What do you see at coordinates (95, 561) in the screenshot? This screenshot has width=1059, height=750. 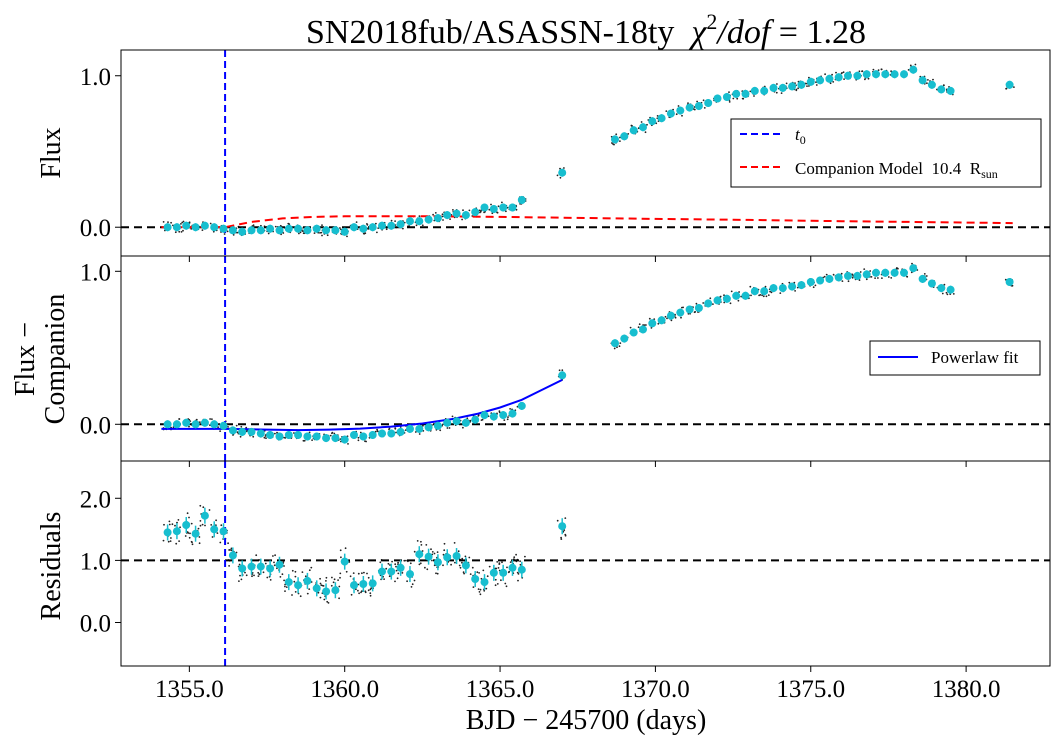 I see `y-tick-label: 1.0` at bounding box center [95, 561].